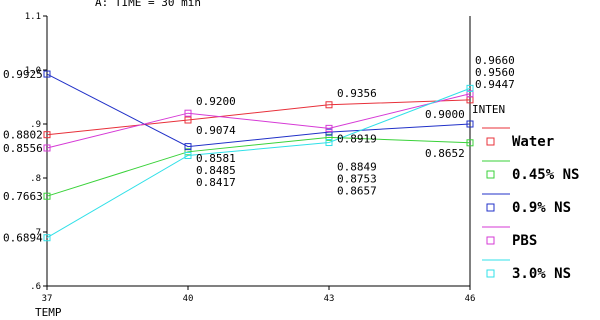 The width and height of the screenshot is (600, 320). Describe the element at coordinates (495, 60) in the screenshot. I see `data-label: 0.9660` at that location.